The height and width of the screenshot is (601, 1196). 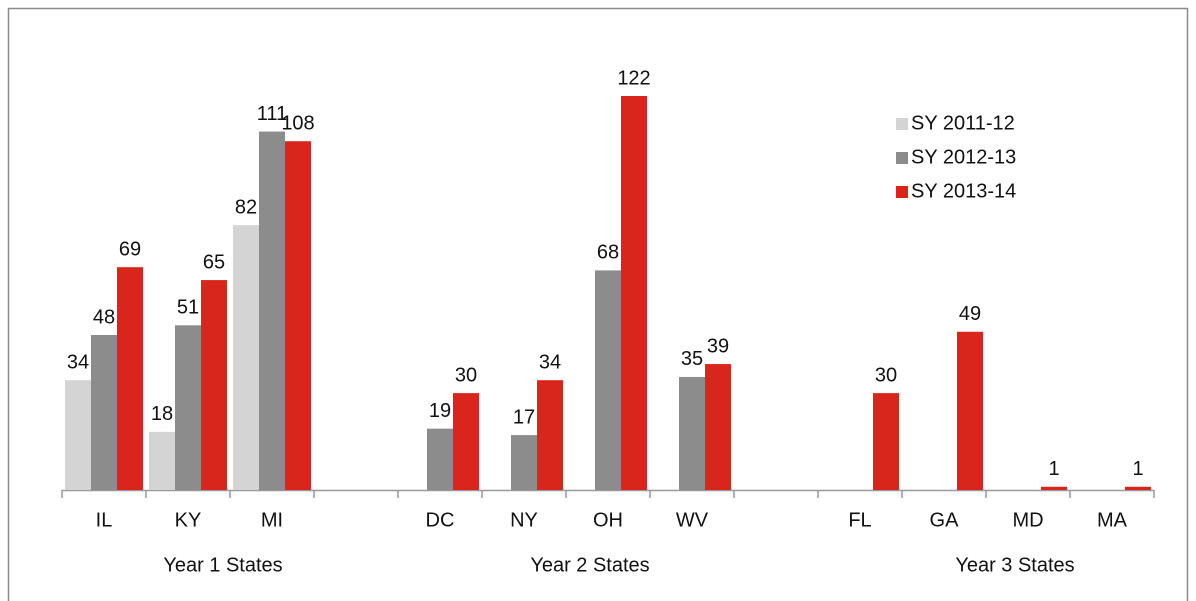 I want to click on x-tick-label: GA, so click(x=945, y=520).